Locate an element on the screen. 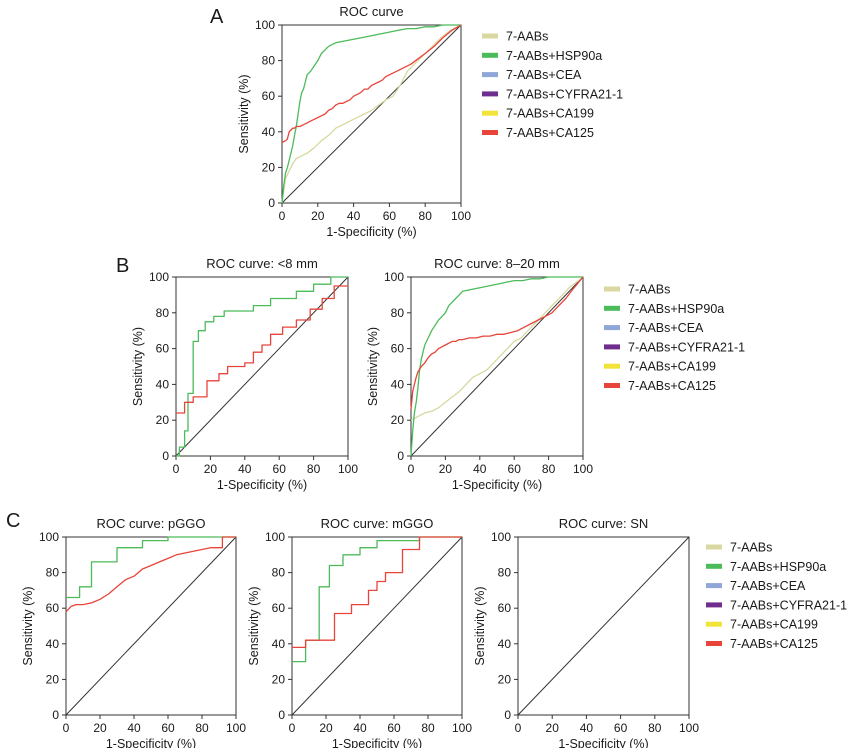 The image size is (864, 748). chart-title: ROC curve: 8–20 mm is located at coordinates (497, 263).